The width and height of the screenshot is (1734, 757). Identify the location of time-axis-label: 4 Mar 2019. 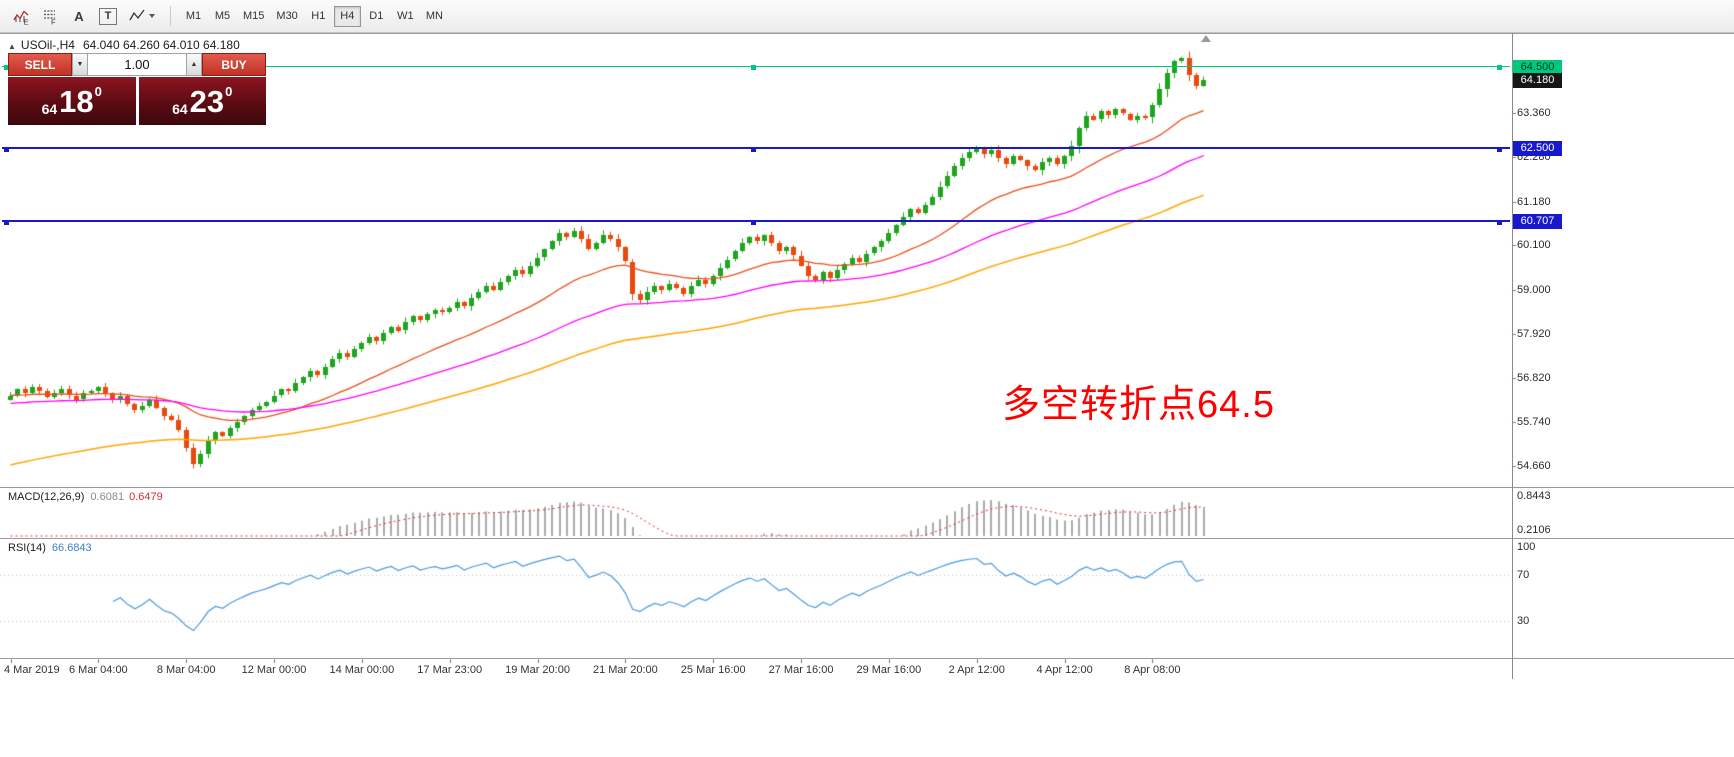
(32, 670).